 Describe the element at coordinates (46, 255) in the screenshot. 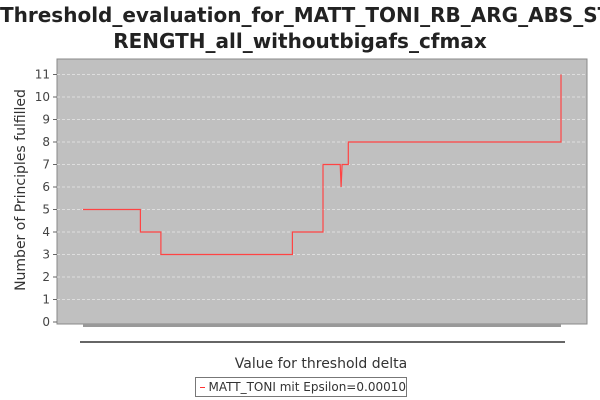

I see `y-tick-label: 3` at that location.